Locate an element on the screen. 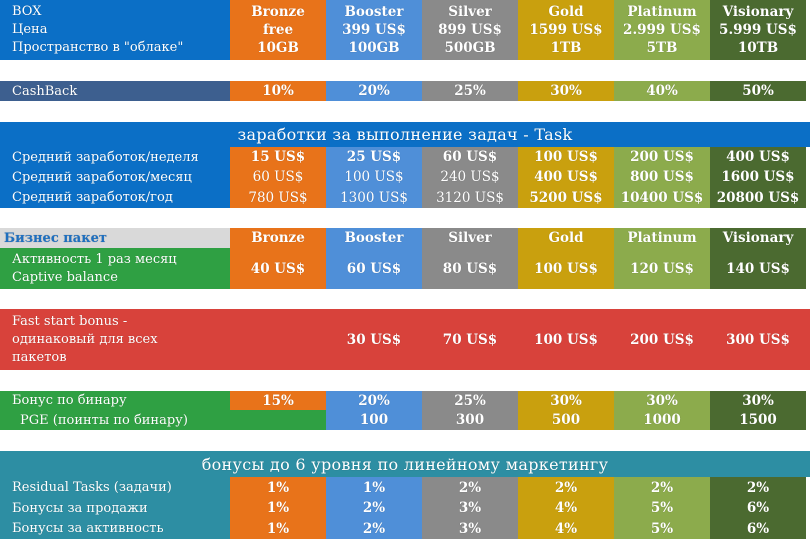  tier-price: 2.999 US$ is located at coordinates (662, 30).